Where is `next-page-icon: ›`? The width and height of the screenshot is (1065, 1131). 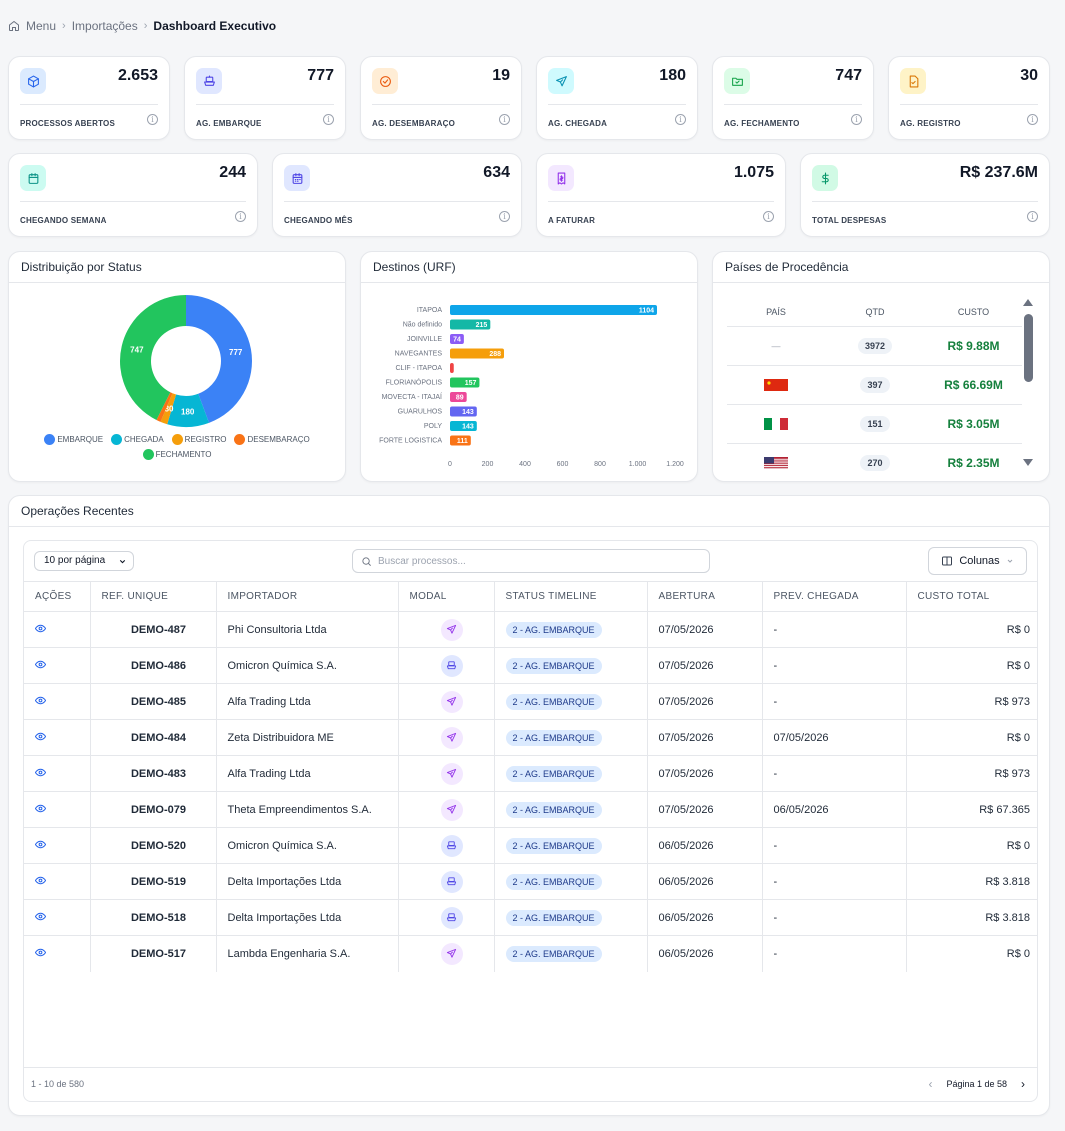
next-page-icon: › is located at coordinates (1023, 1084).